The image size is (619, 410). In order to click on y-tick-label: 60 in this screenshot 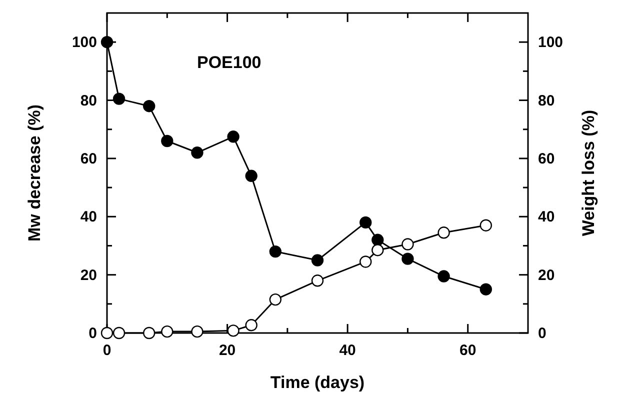, I will do `click(88, 159)`.